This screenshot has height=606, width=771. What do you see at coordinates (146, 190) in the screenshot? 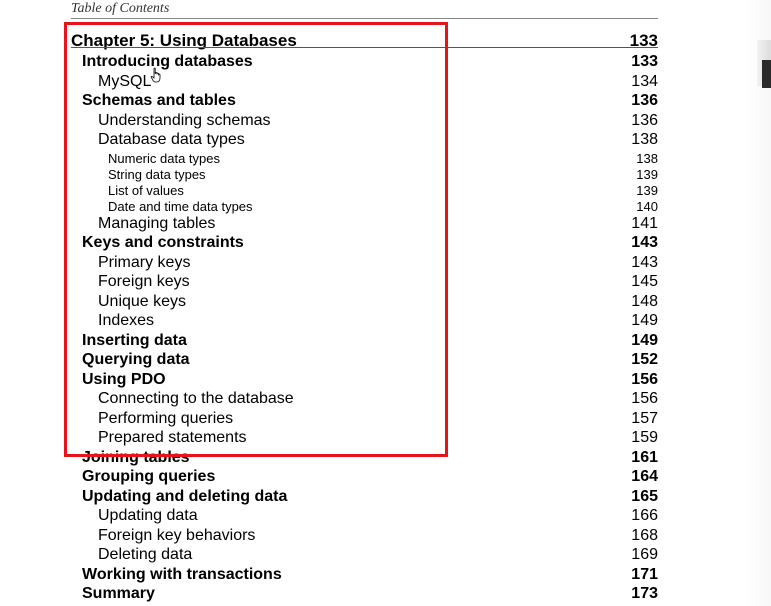
I see `toc-entry-title: List of values` at bounding box center [146, 190].